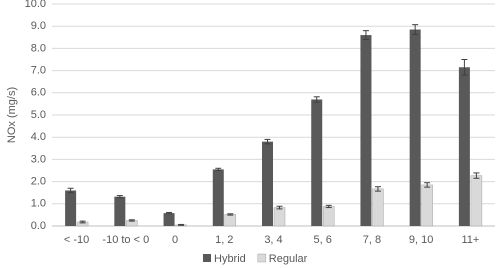 This screenshot has height=268, width=500. Describe the element at coordinates (38, 26) in the screenshot. I see `y-tick-label: 9.0` at that location.